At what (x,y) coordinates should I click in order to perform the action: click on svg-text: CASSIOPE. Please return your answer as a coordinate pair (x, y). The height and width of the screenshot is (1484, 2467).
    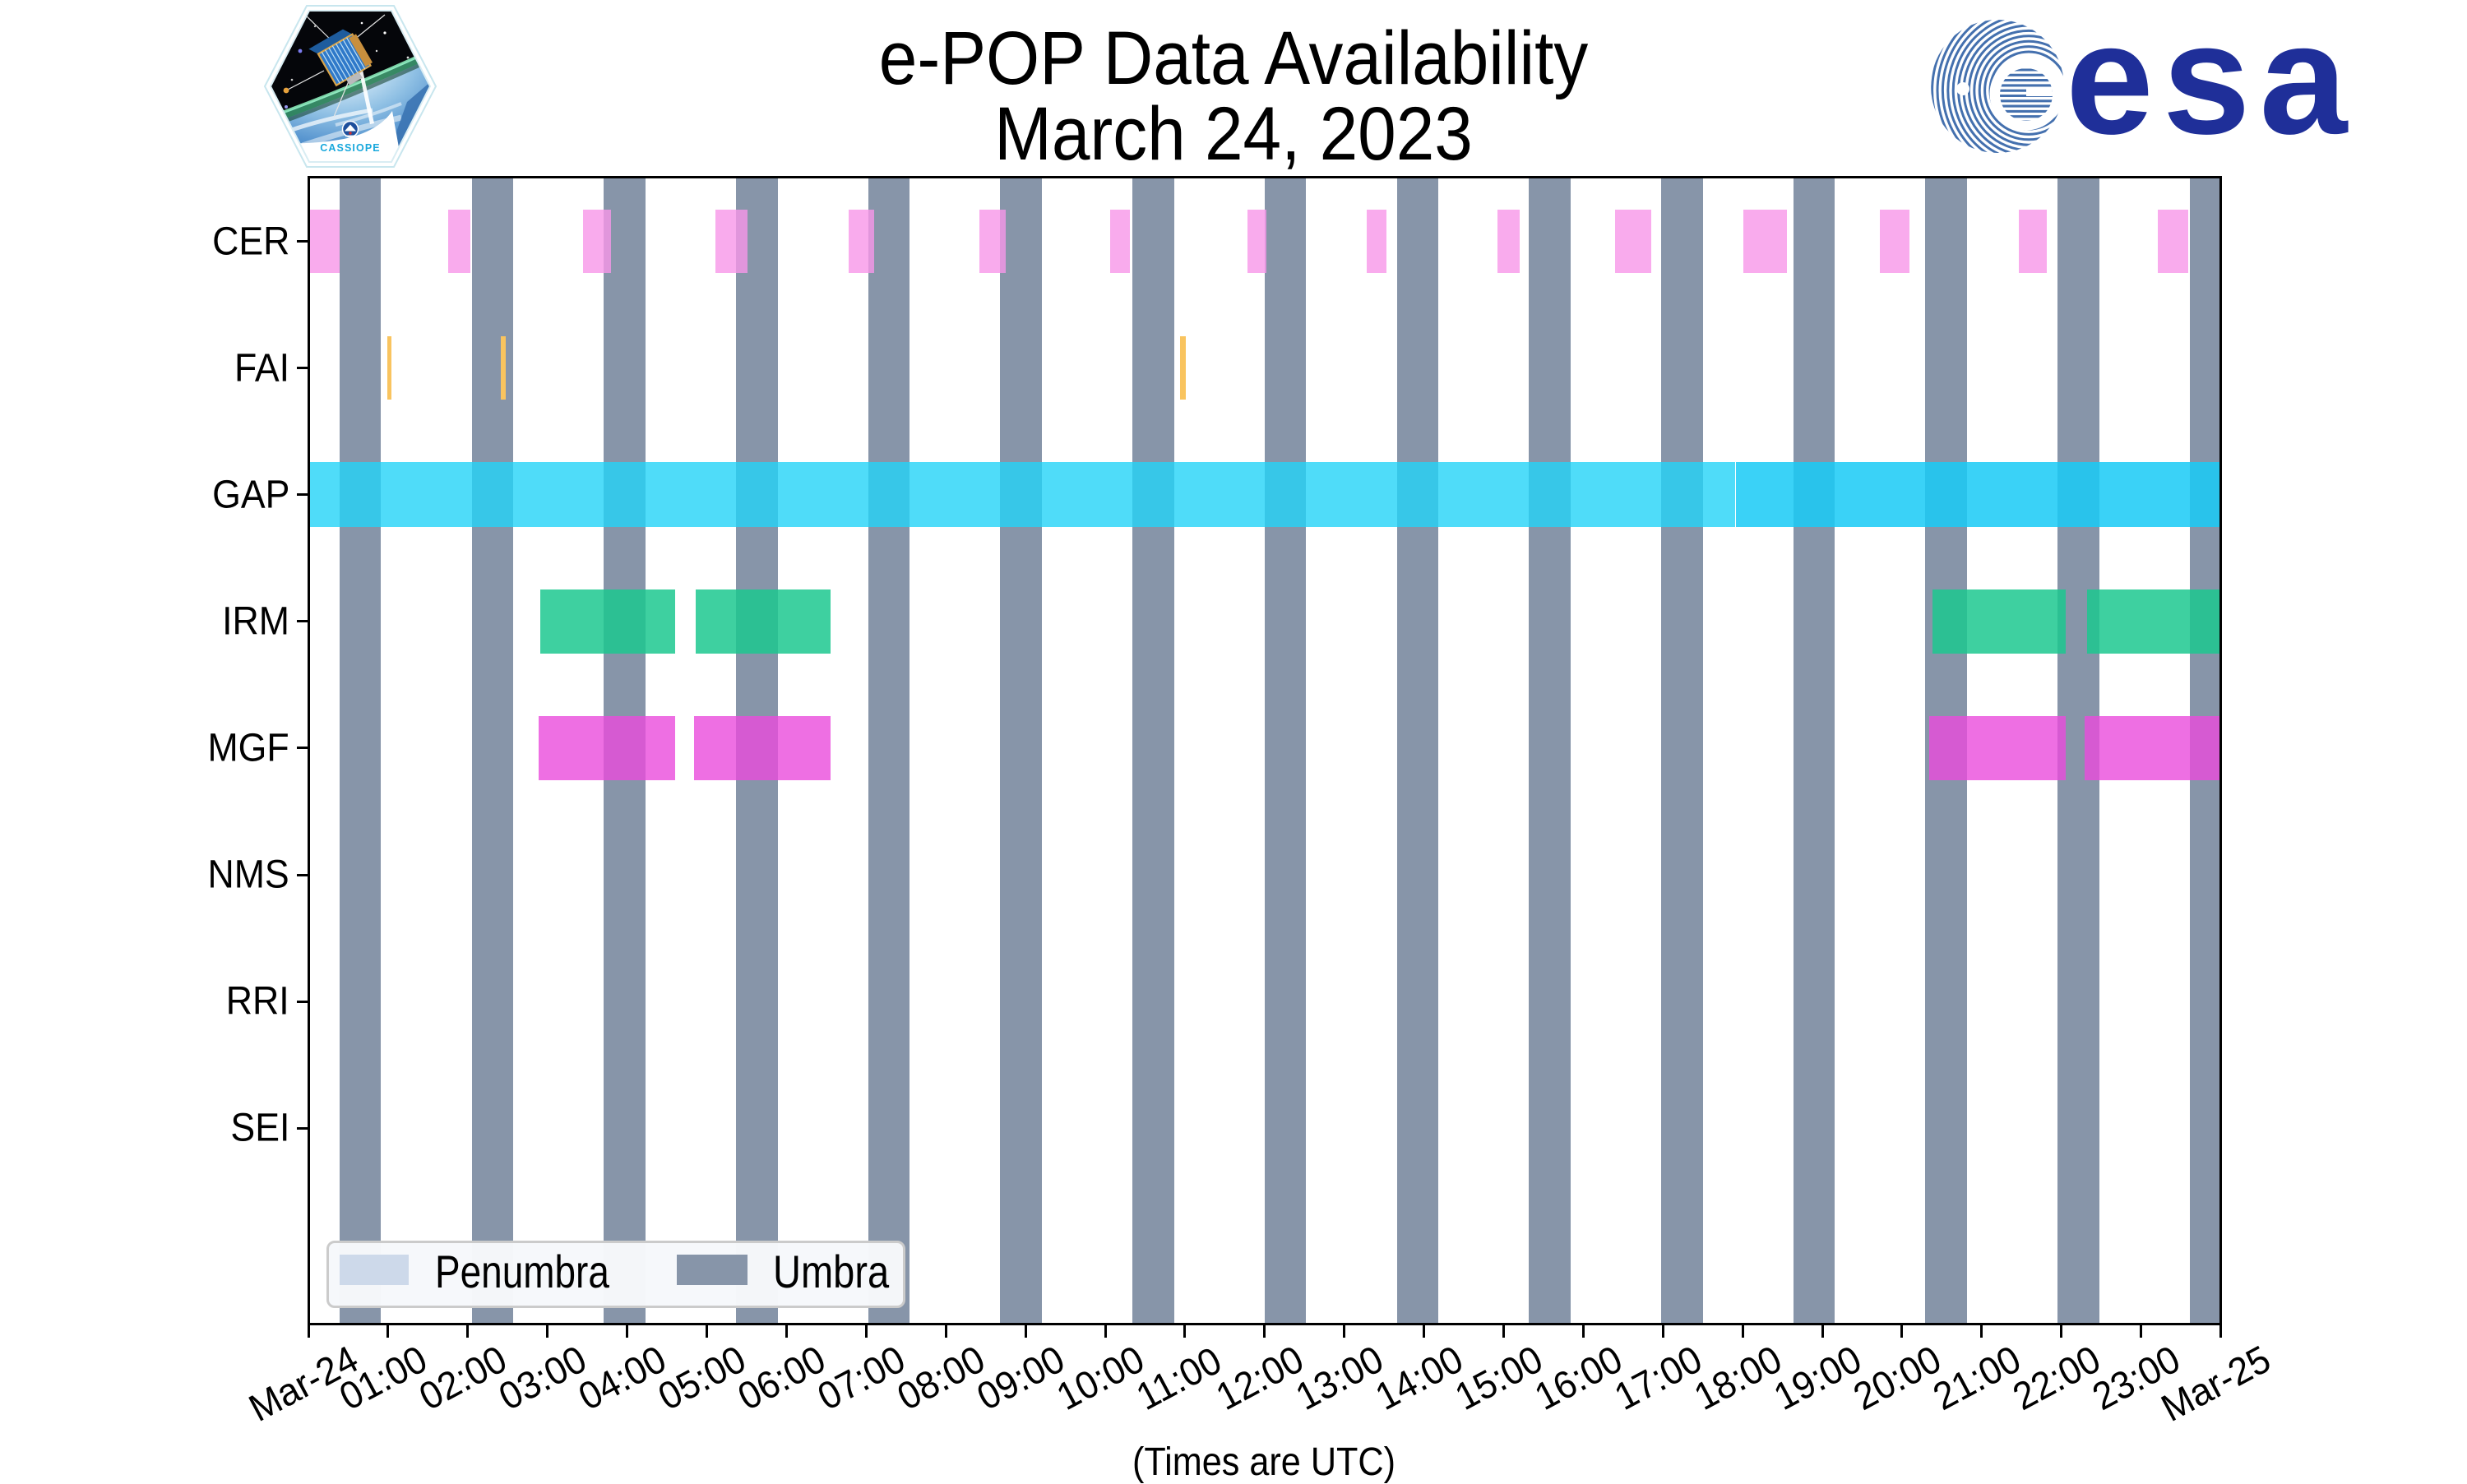
    Looking at the image, I should click on (350, 148).